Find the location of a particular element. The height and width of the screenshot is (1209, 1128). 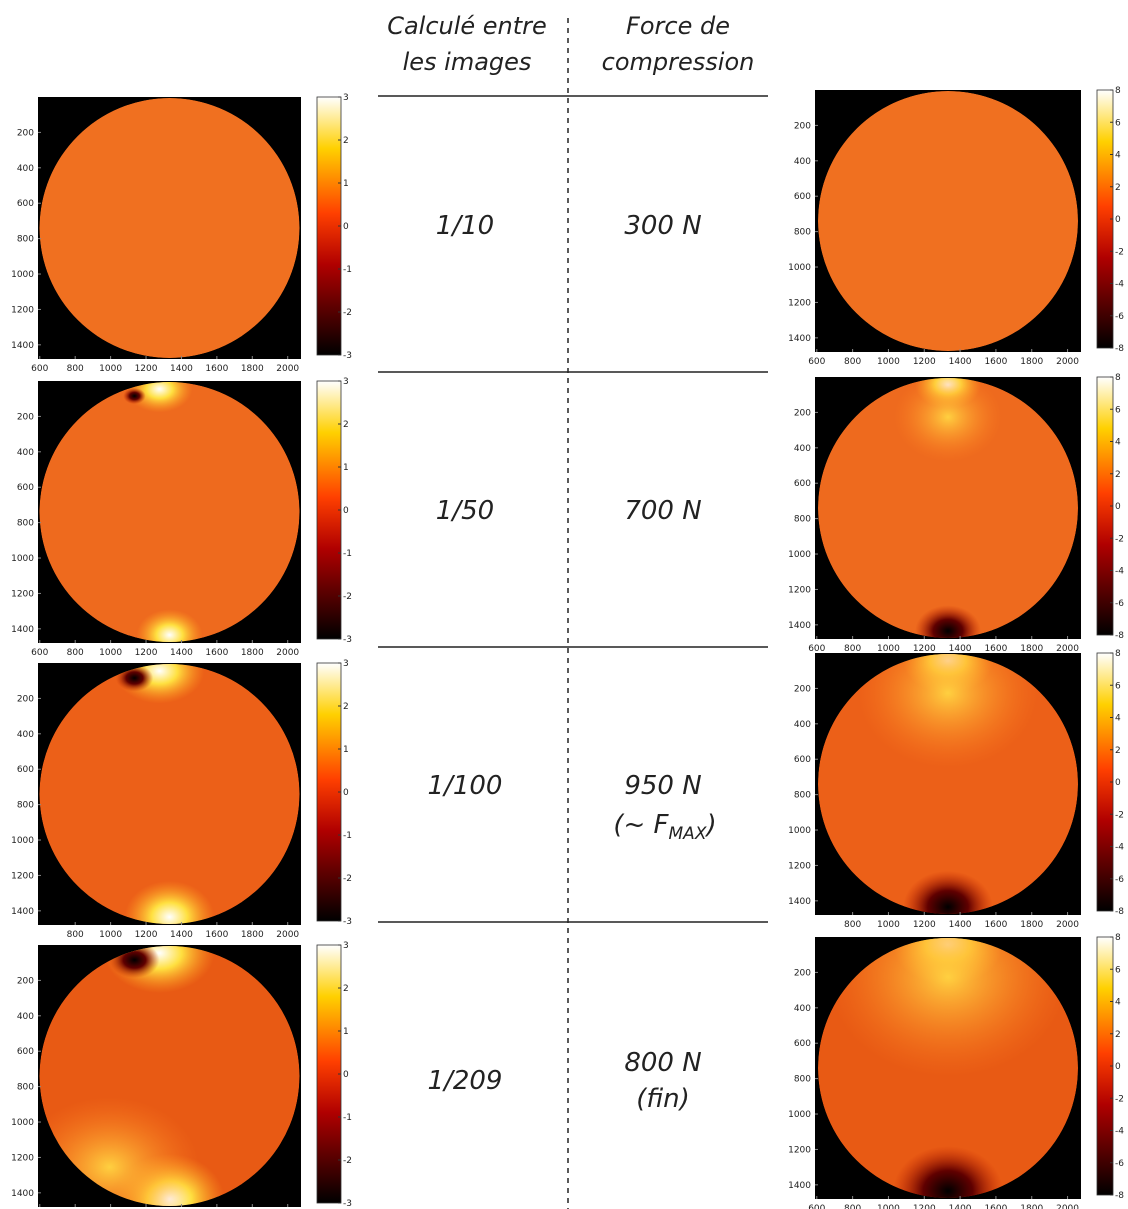

column-header: Force de is located at coordinates (678, 26).